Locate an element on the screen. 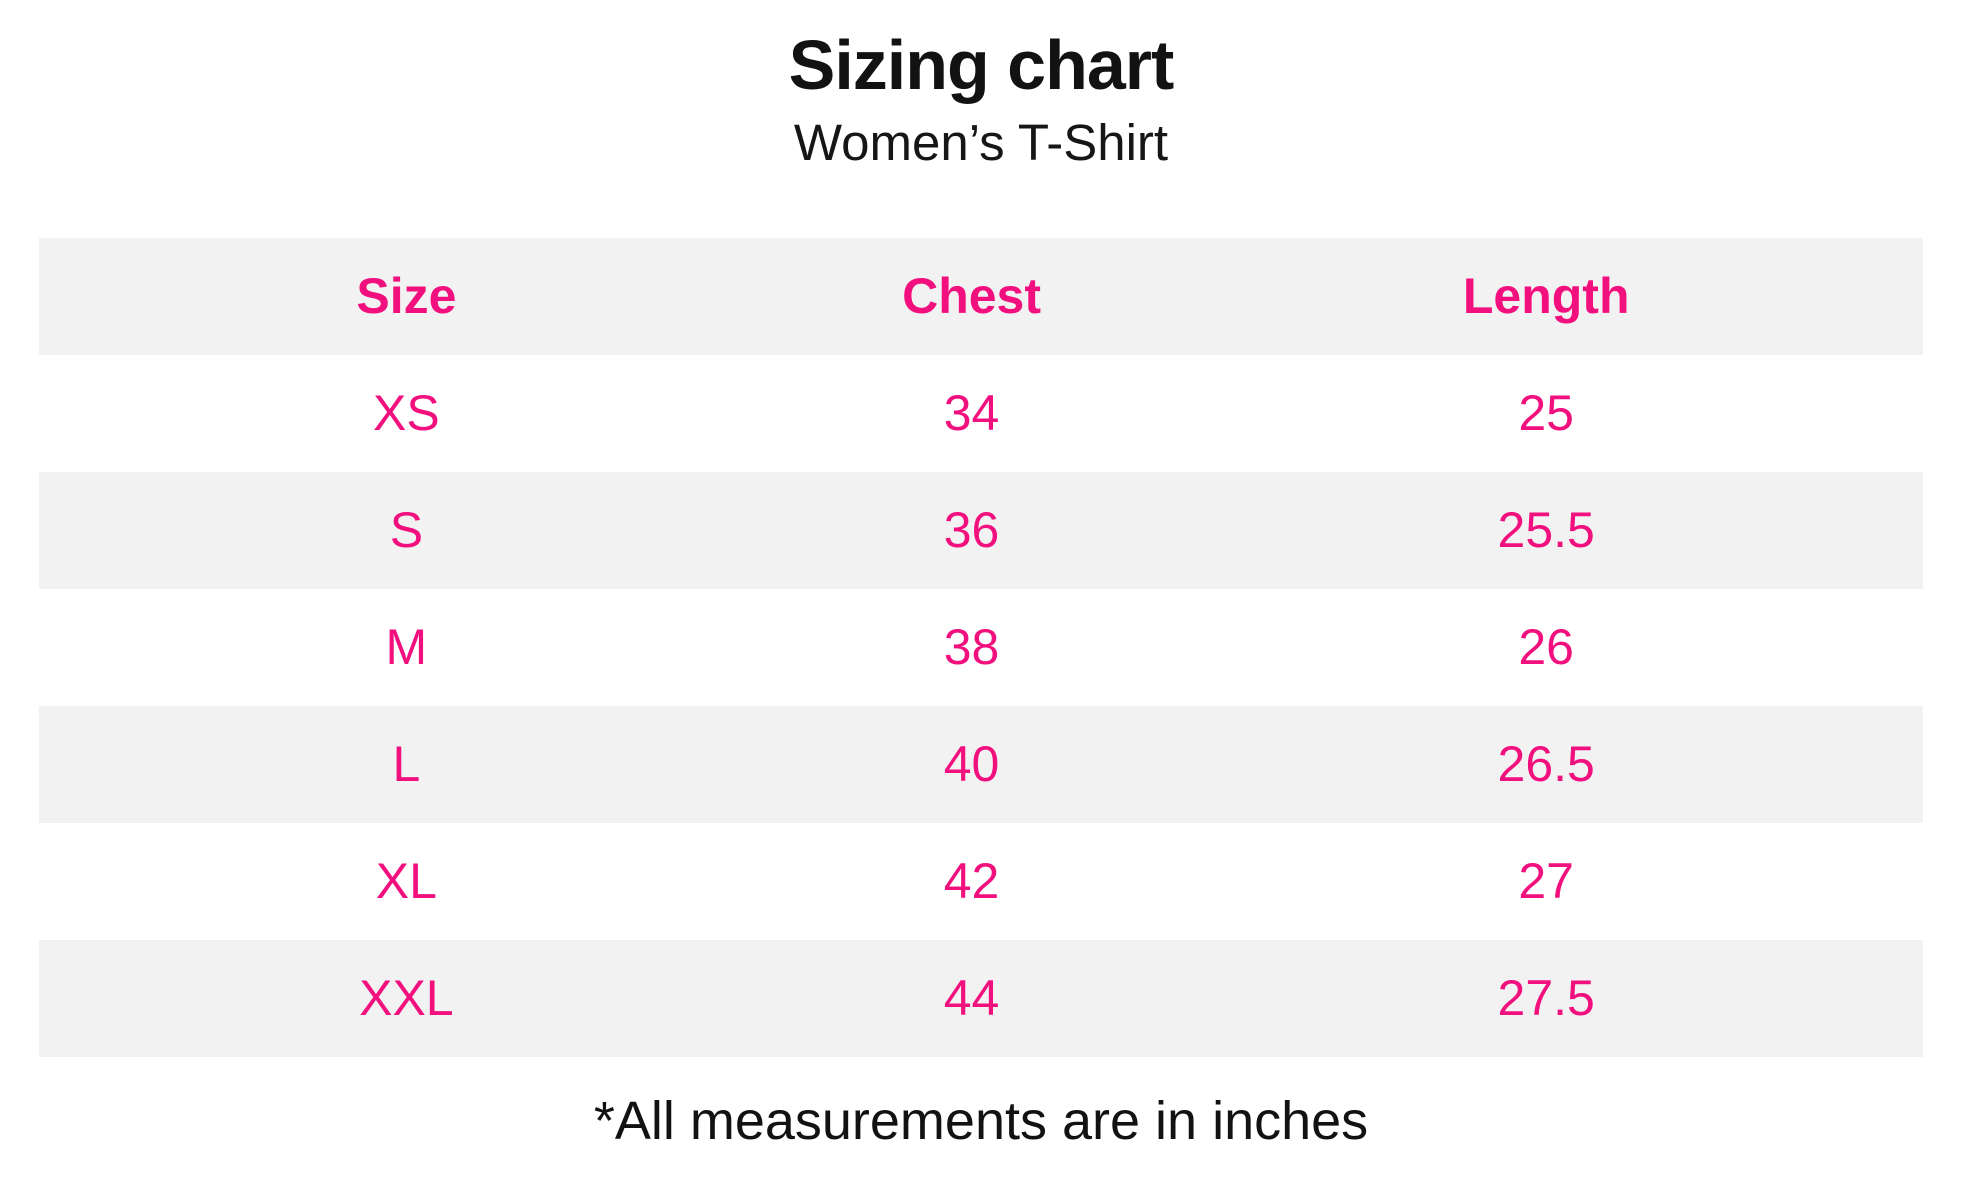 The width and height of the screenshot is (1962, 1187). cell-length: 26.5 is located at coordinates (1546, 764).